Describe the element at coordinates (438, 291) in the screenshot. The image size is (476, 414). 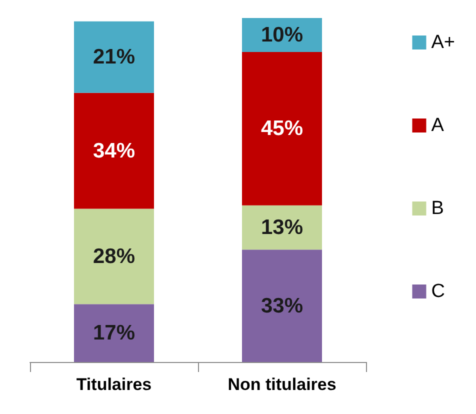
I see `legend-label: C` at that location.